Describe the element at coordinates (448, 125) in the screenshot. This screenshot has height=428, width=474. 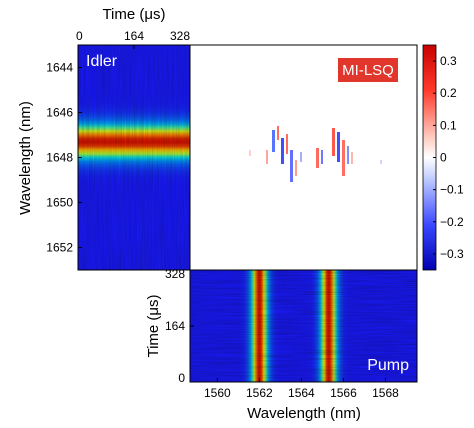
I see `colorbar-tick-label: 0.1` at that location.